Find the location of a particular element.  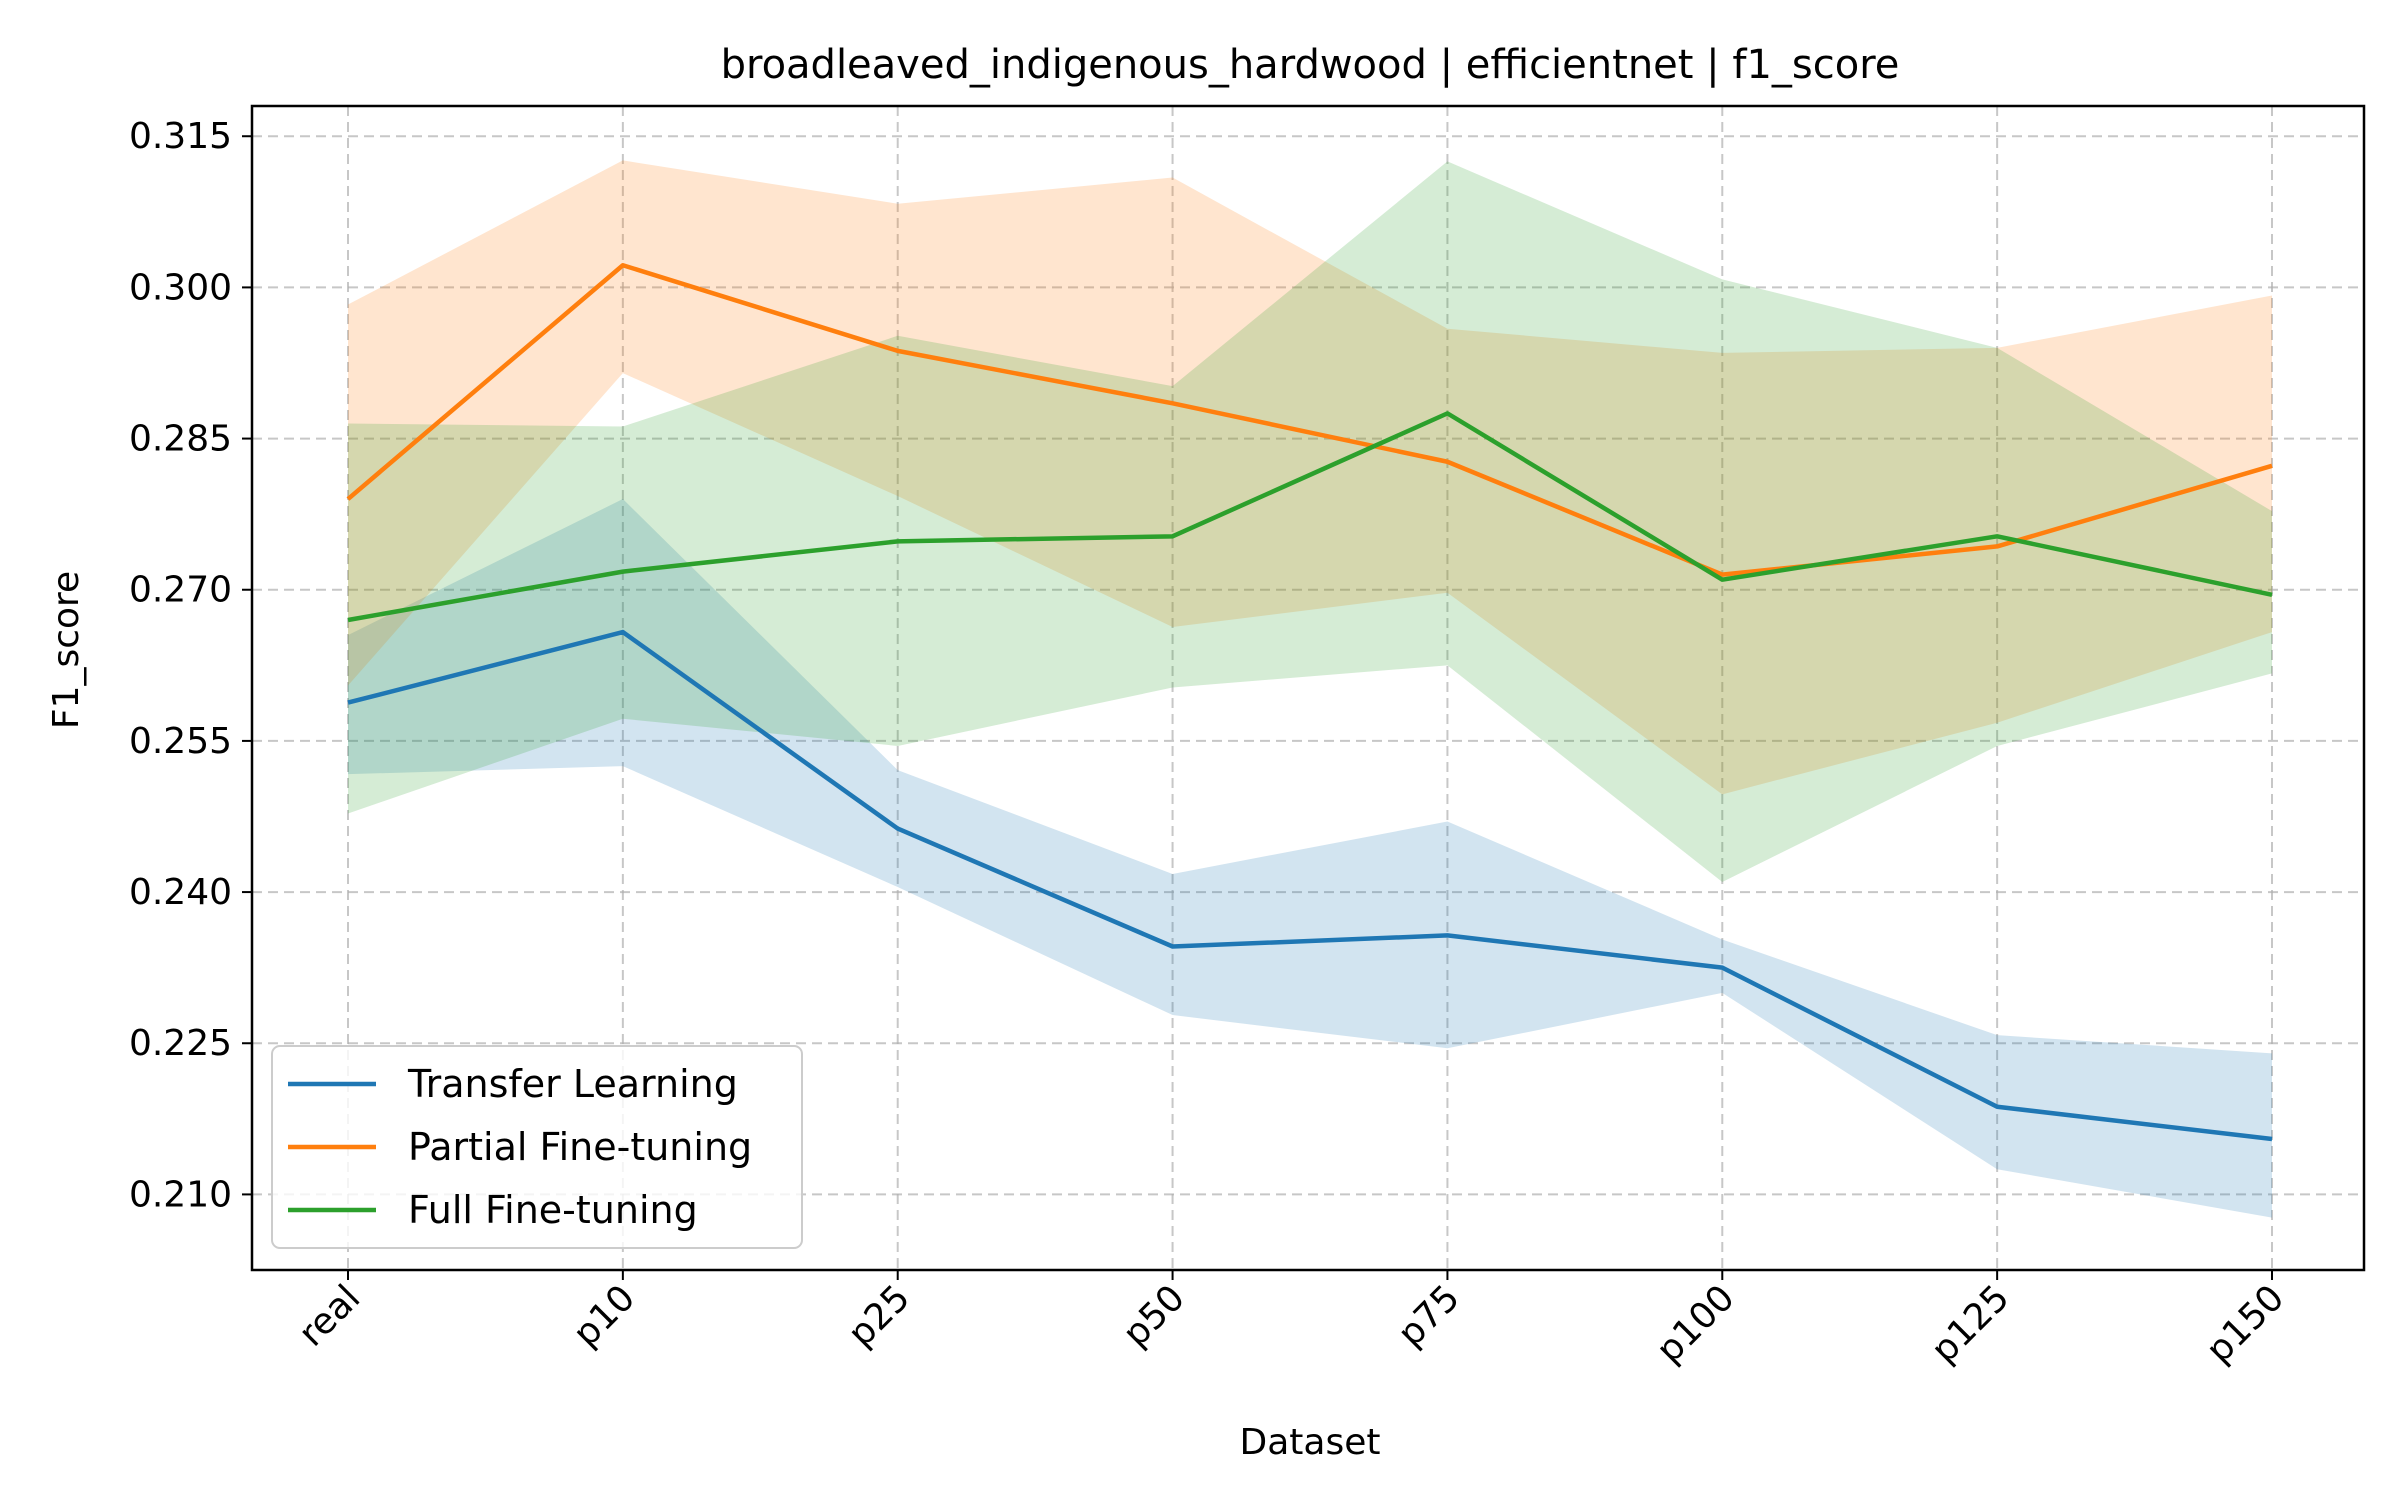

y-tick-label: 0.285 is located at coordinates (180, 439).